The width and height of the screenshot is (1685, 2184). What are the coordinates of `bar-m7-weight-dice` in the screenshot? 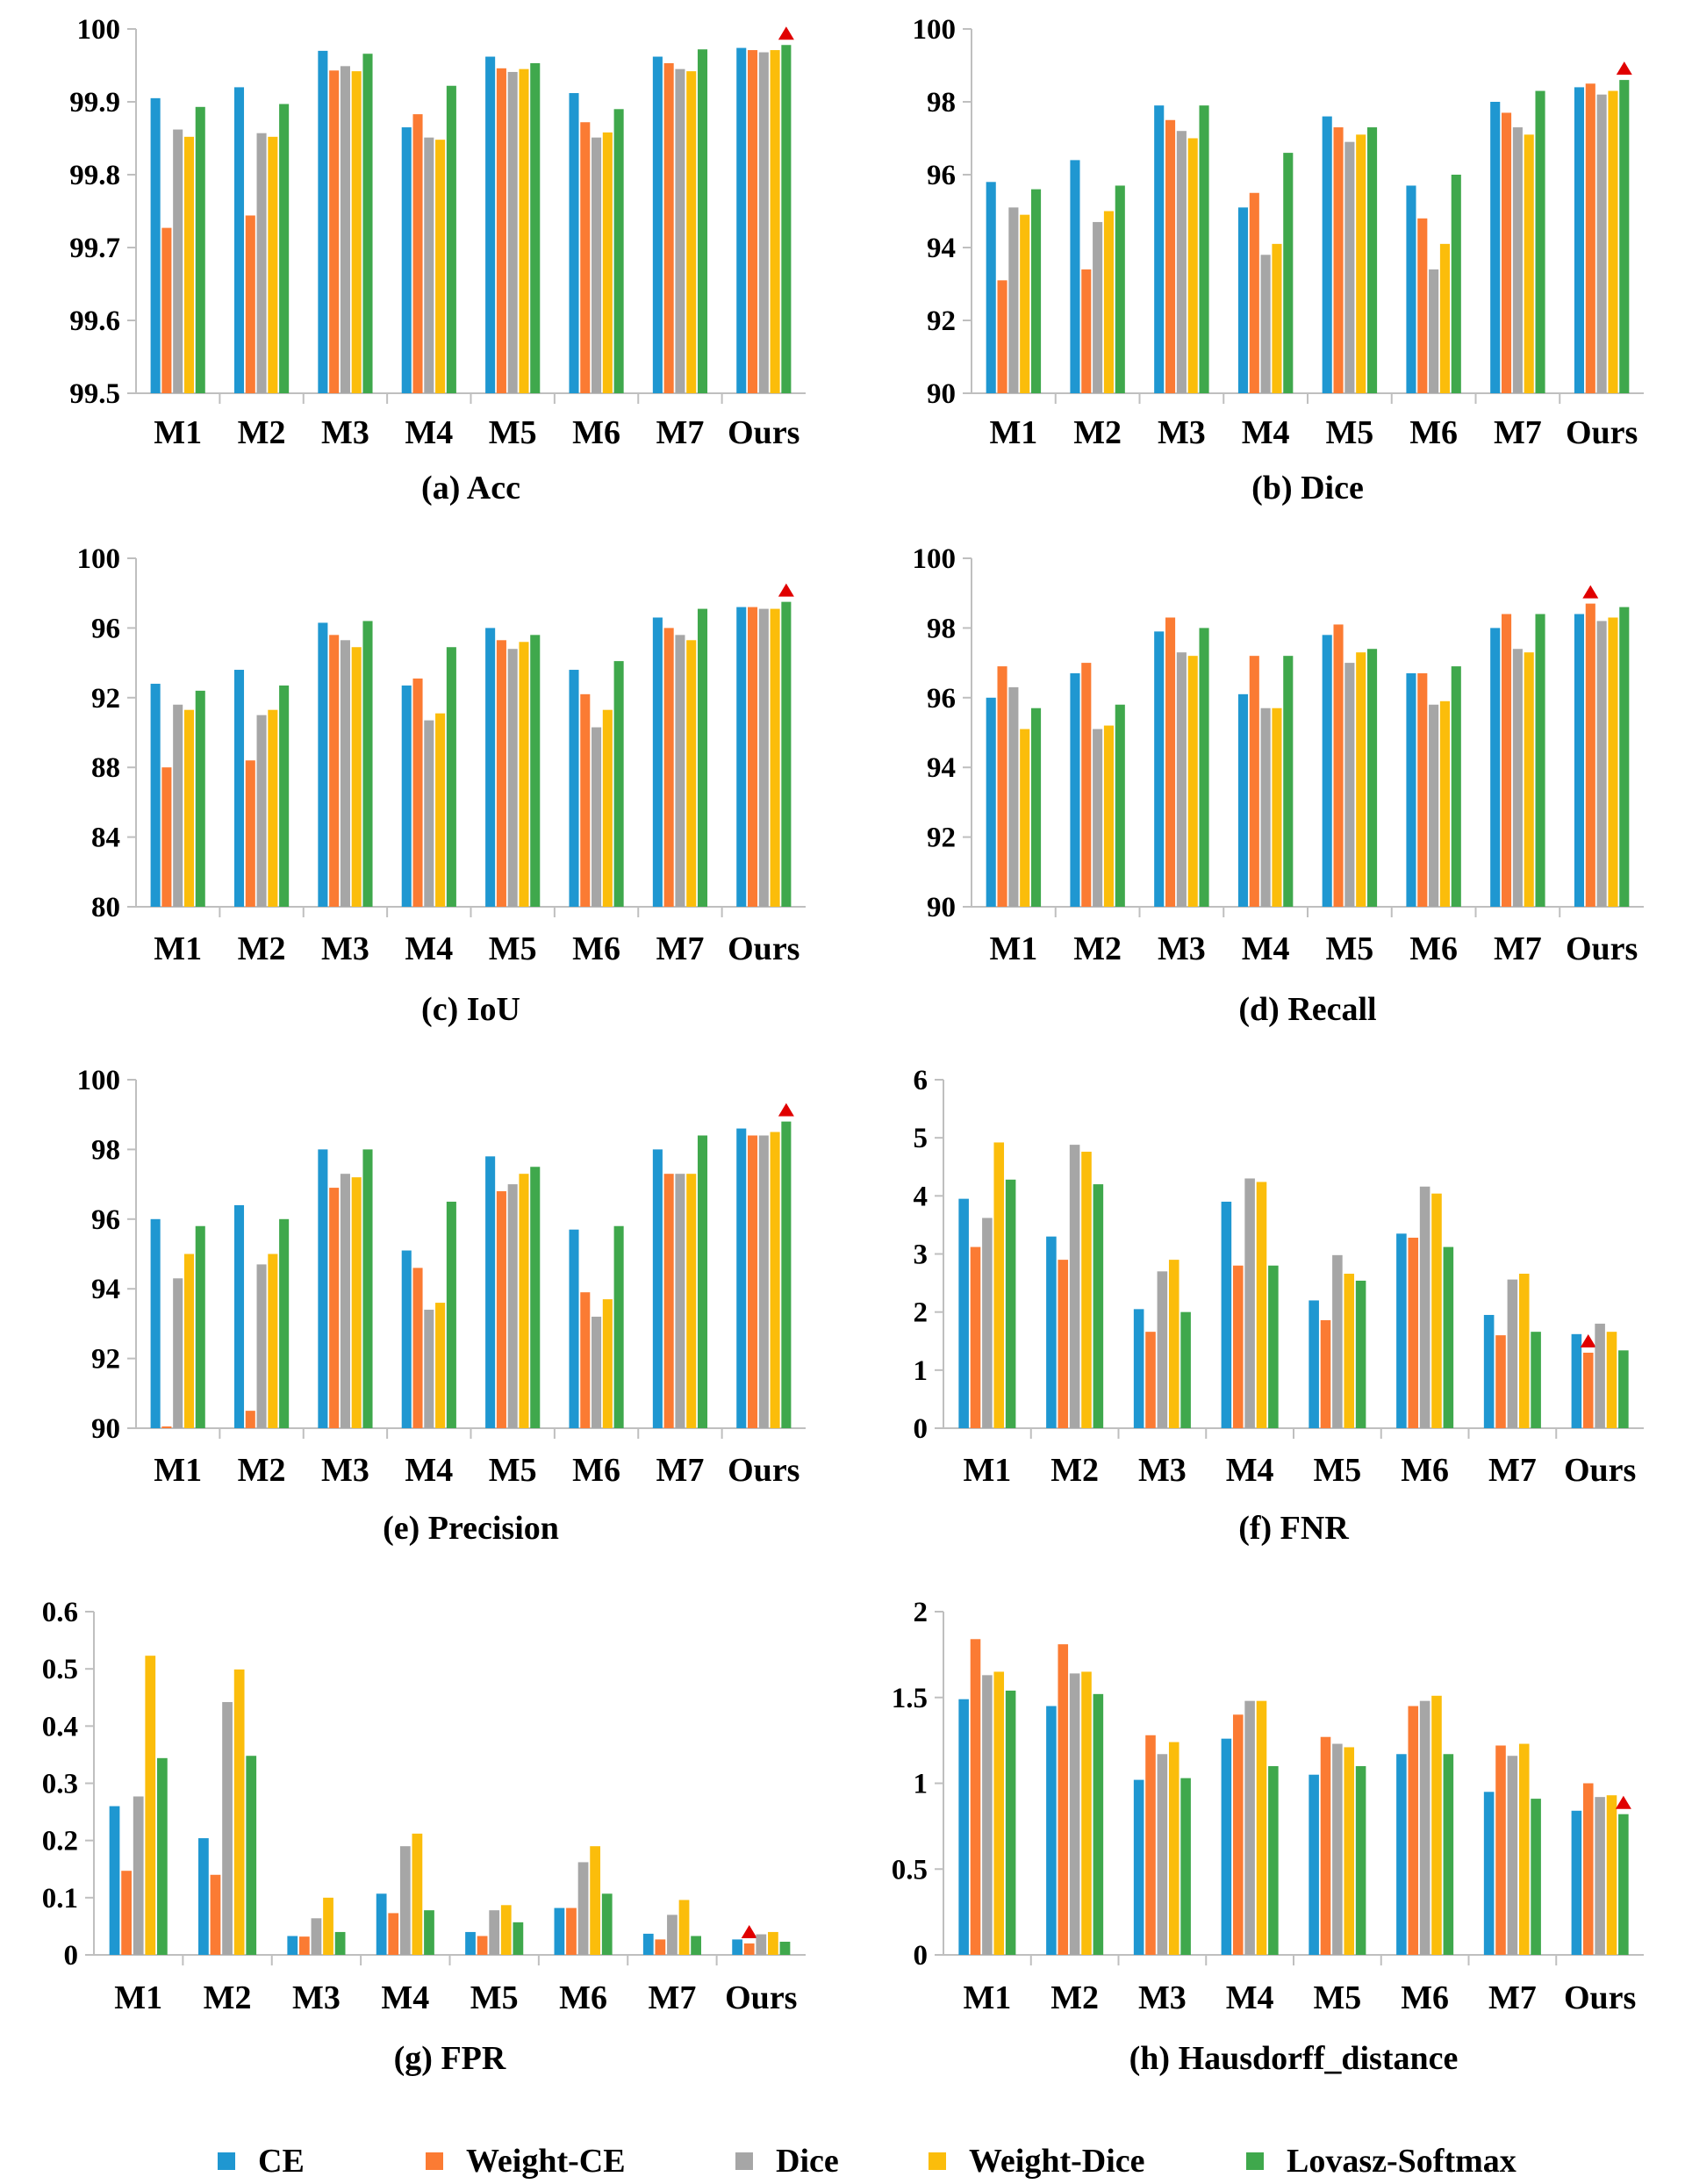 It's located at (1529, 779).